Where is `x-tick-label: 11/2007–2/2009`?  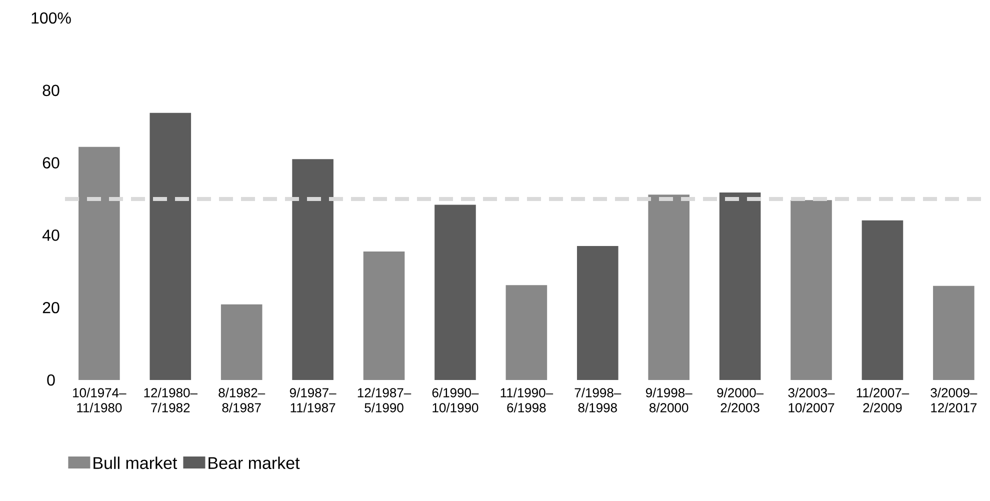 x-tick-label: 11/2007–2/2009 is located at coordinates (883, 400).